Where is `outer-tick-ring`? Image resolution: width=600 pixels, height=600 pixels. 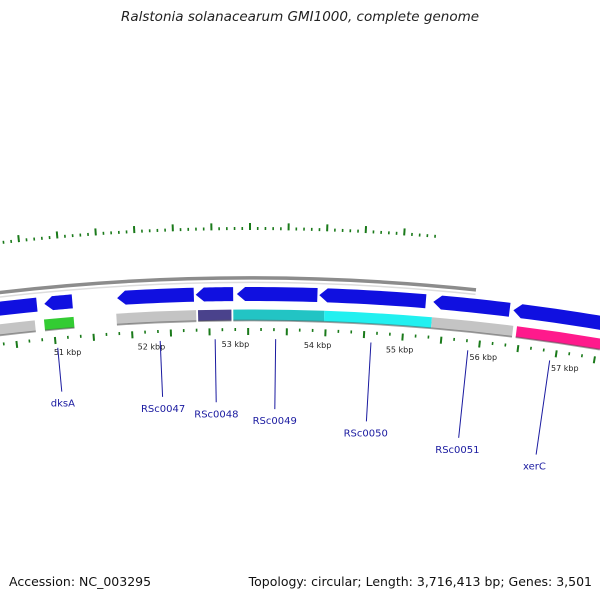
outer-tick-ring is located at coordinates (219, 233).